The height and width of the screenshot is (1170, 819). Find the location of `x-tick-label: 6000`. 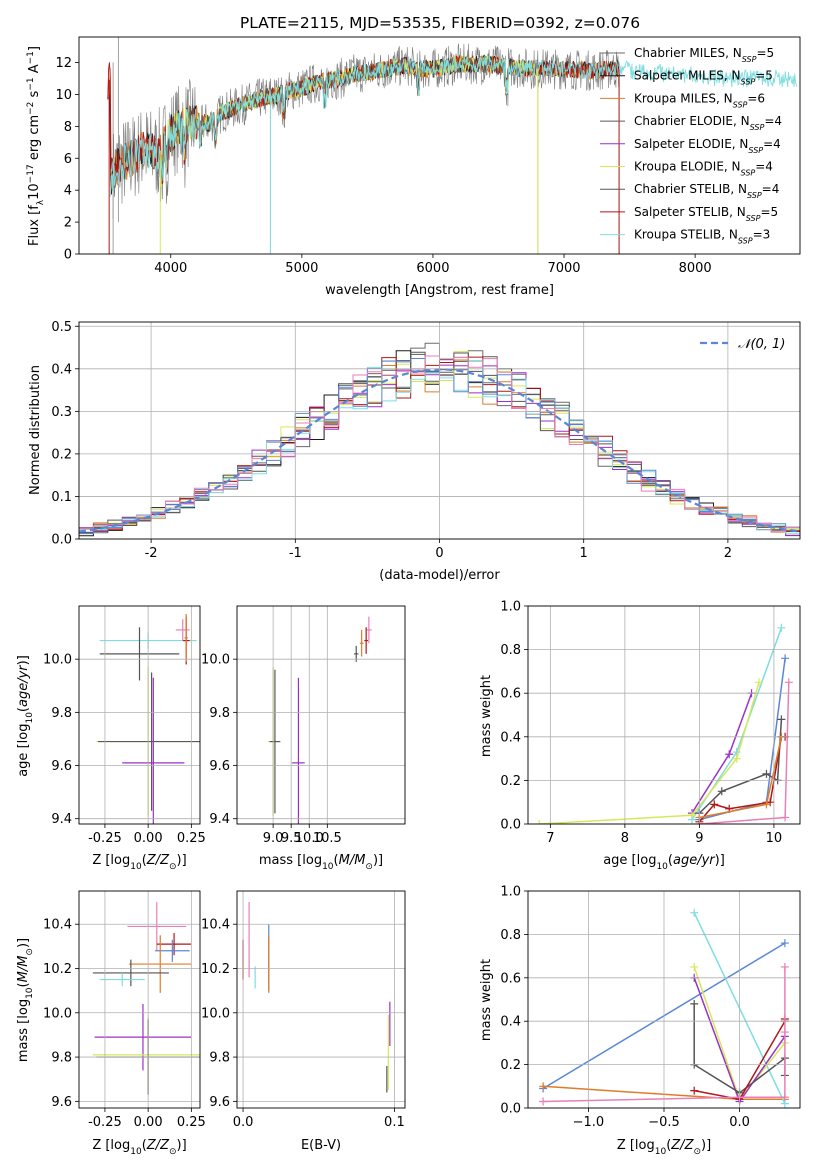

x-tick-label: 6000 is located at coordinates (432, 268).